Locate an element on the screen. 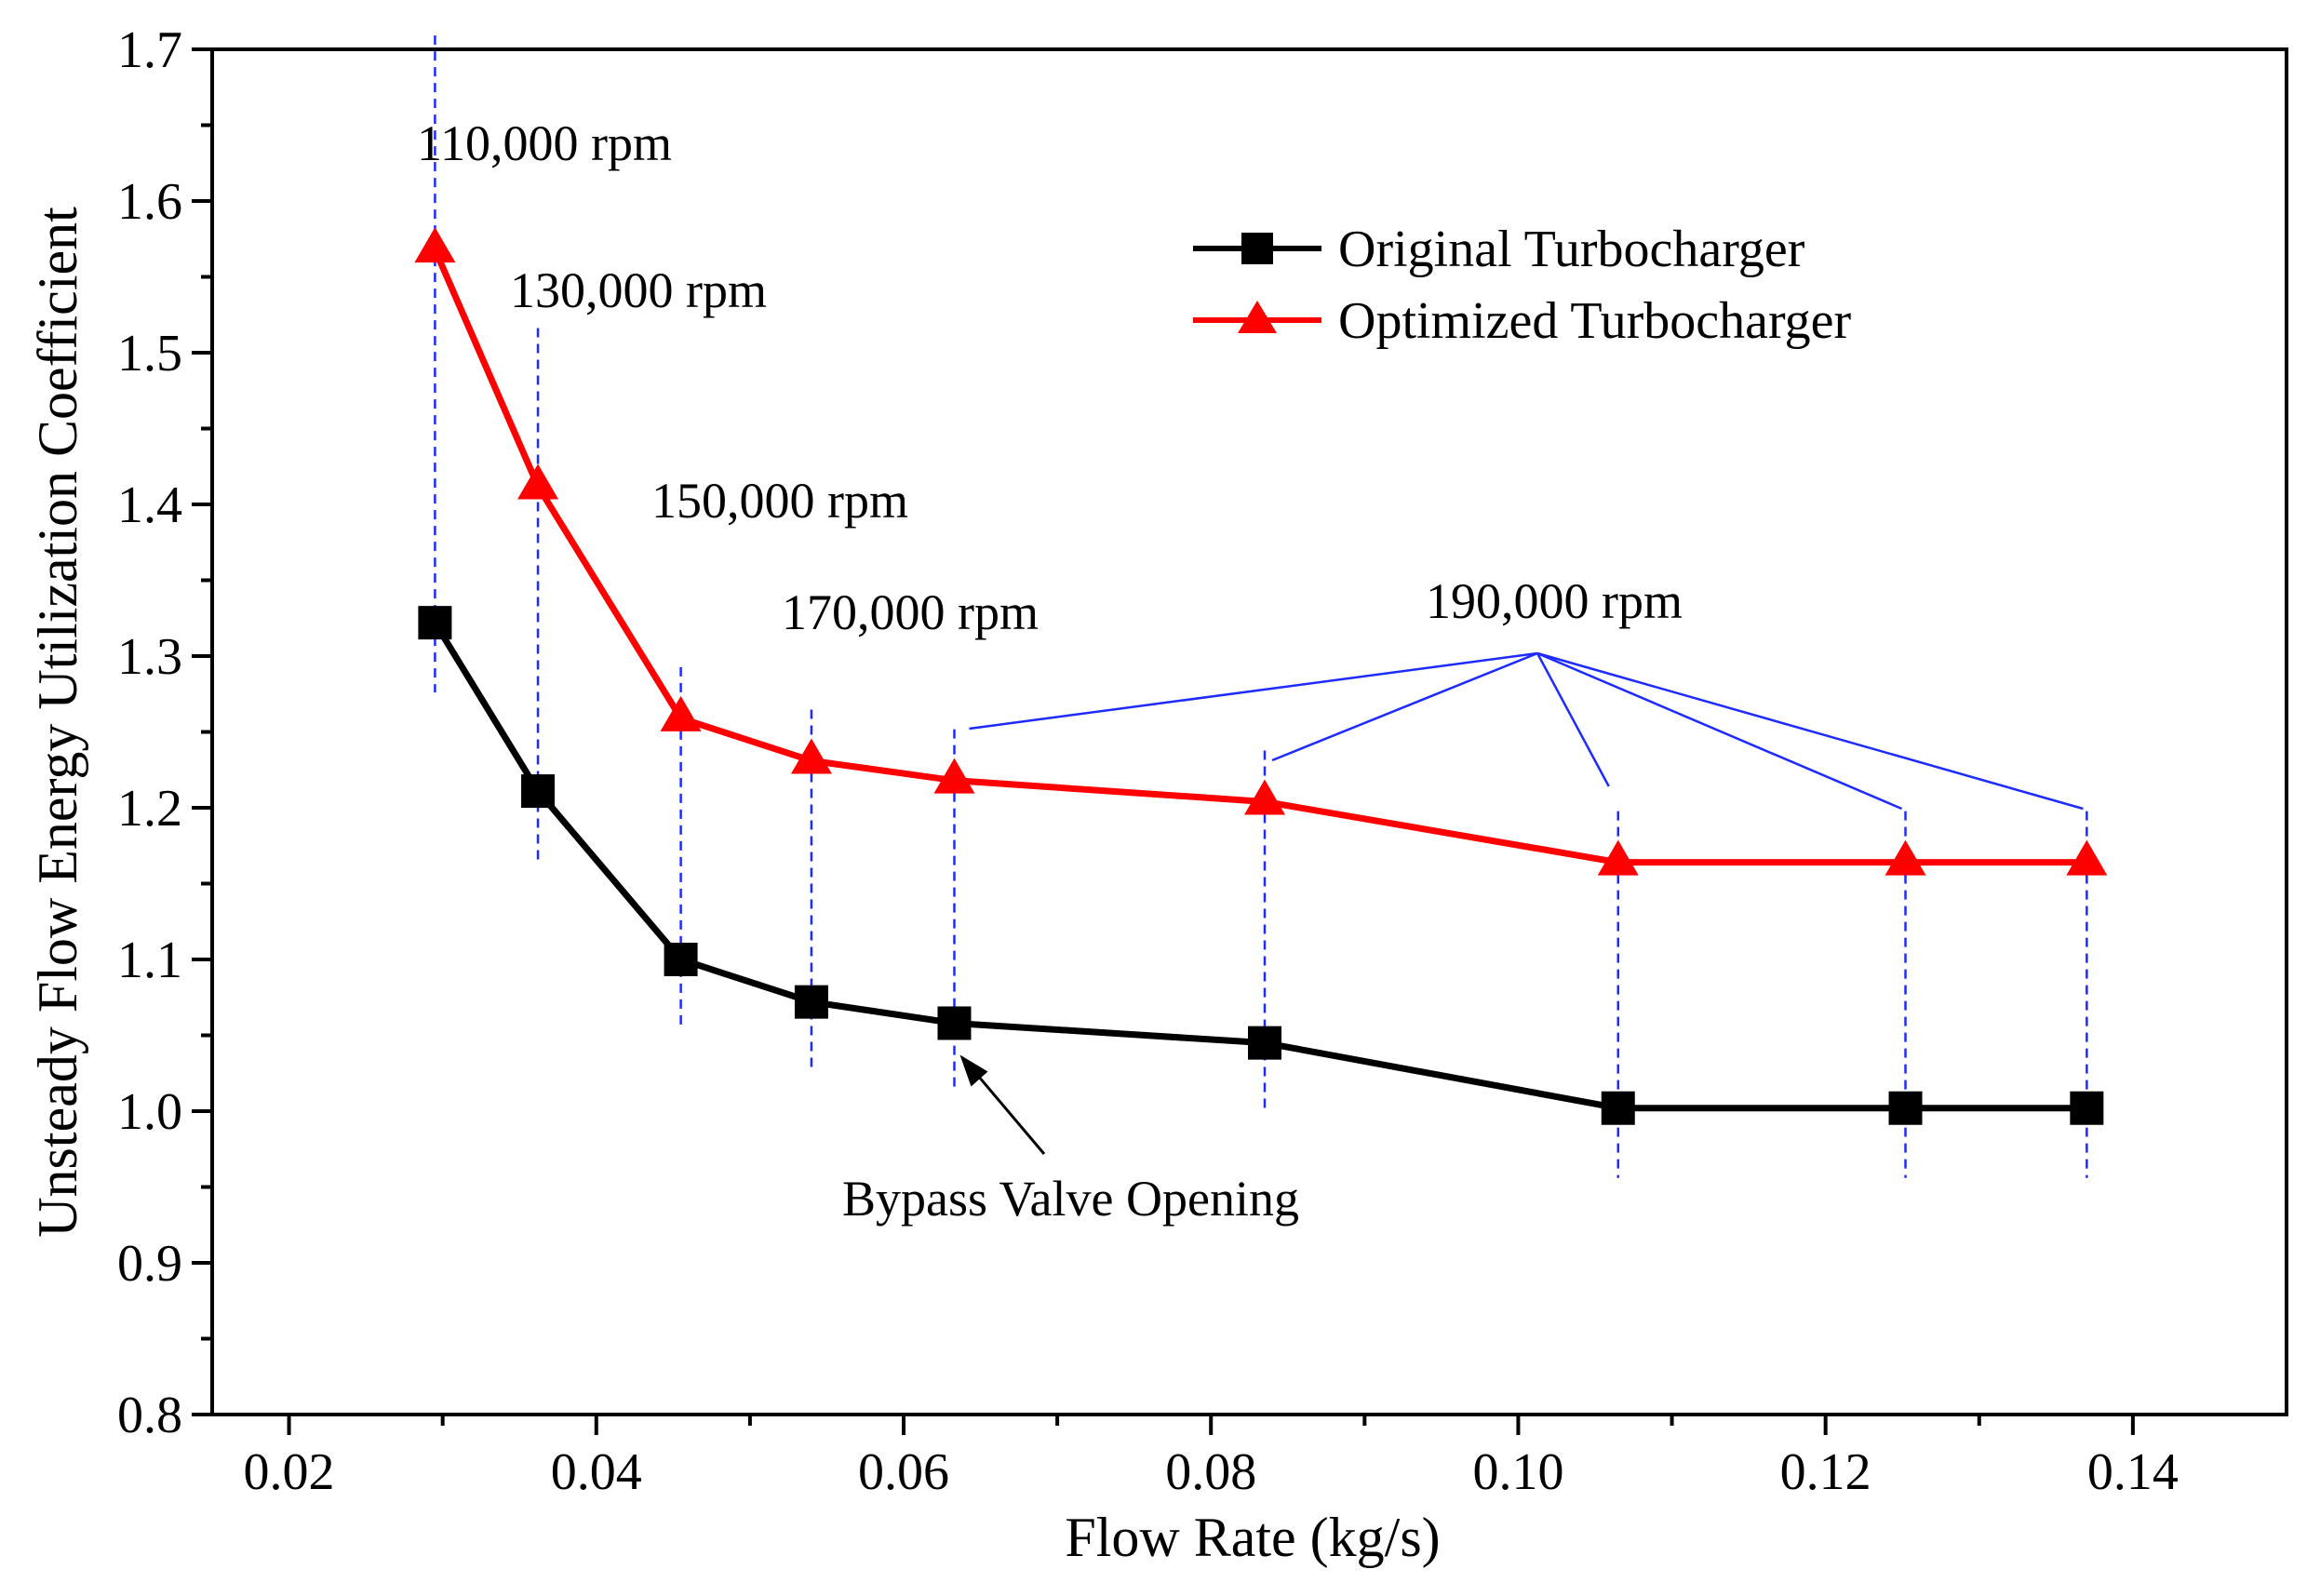  x-axis-title: Flow Rate (kg/s) is located at coordinates (1252, 1537).